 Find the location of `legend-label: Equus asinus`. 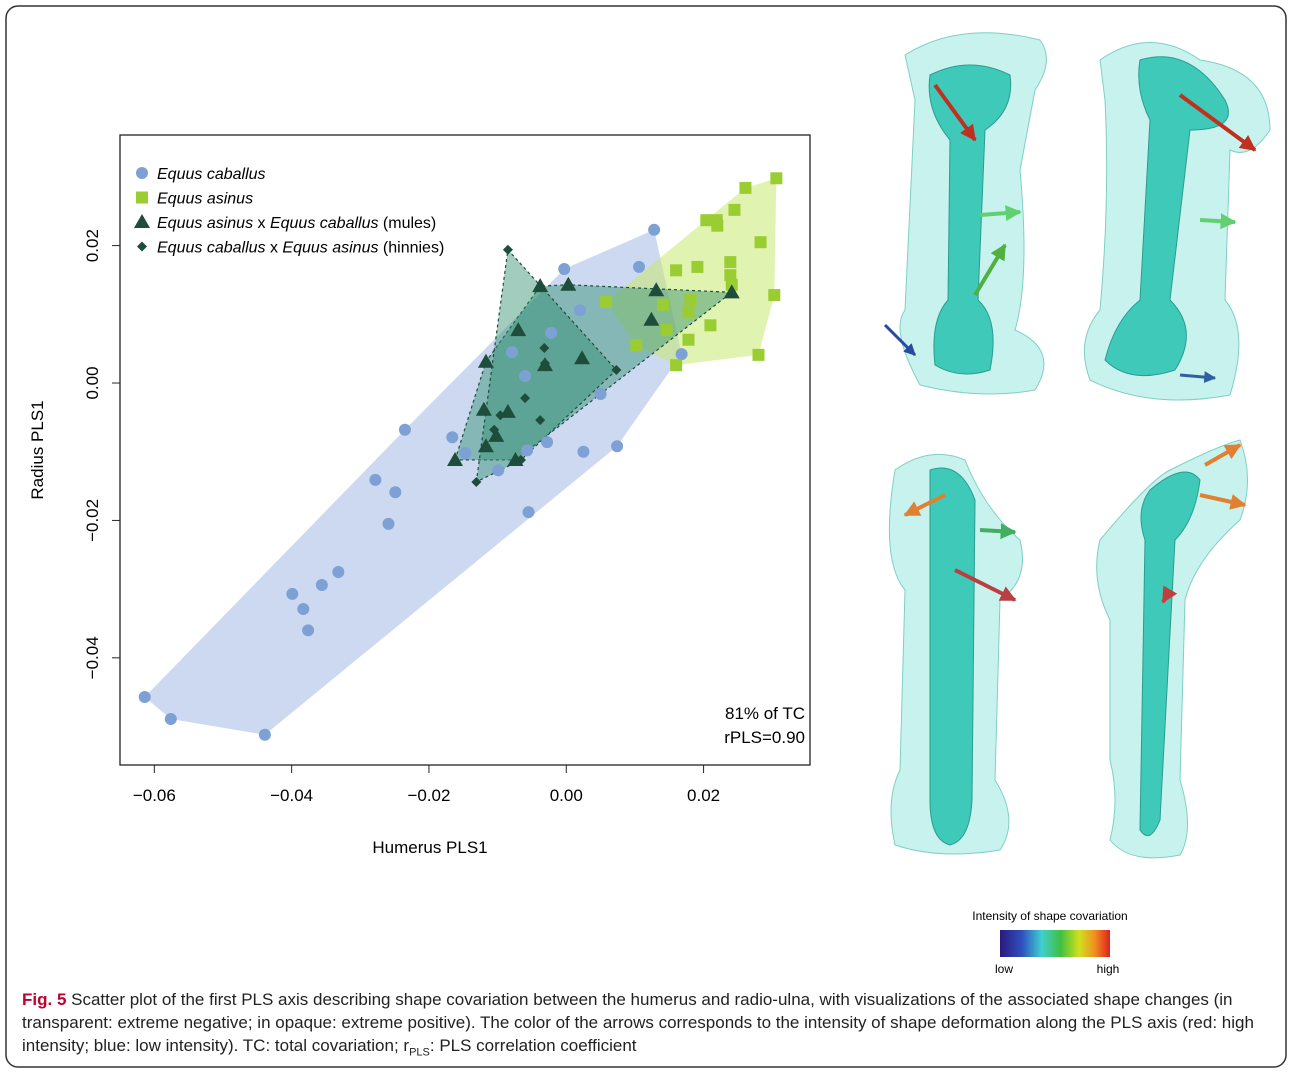

legend-label: Equus asinus is located at coordinates (205, 199).